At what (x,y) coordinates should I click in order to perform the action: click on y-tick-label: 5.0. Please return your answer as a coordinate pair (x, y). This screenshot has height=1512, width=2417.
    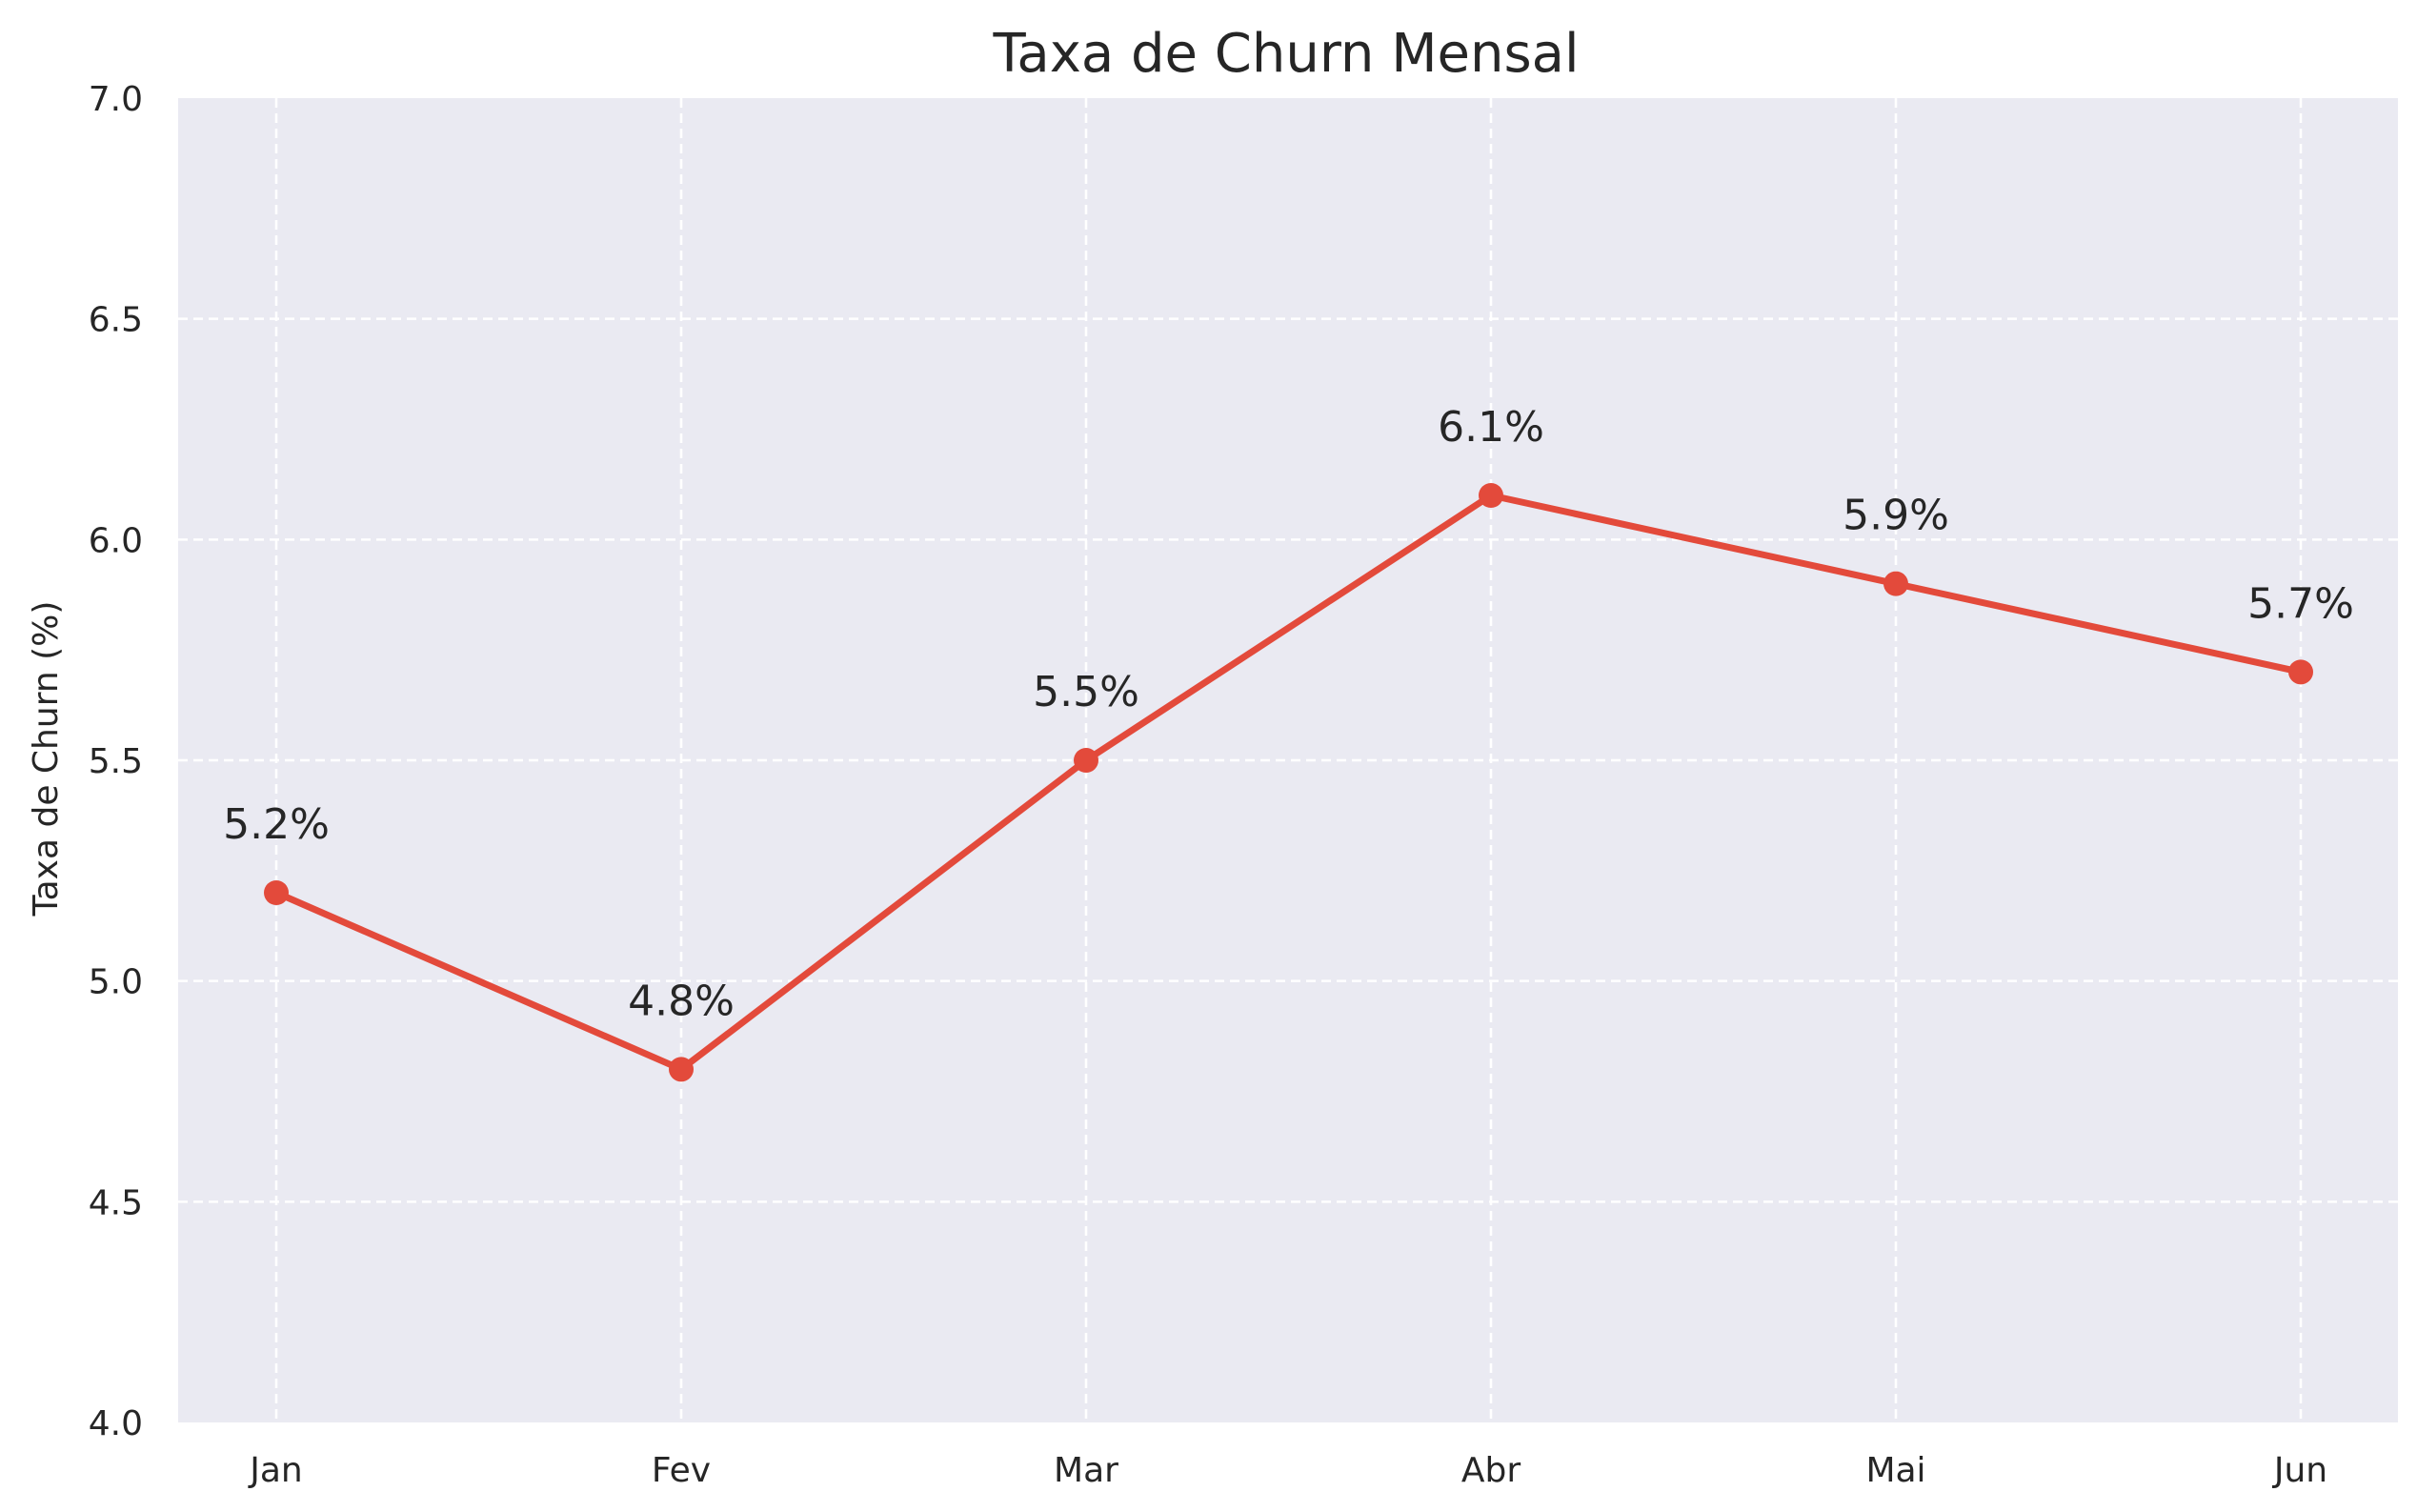
    Looking at the image, I should click on (116, 982).